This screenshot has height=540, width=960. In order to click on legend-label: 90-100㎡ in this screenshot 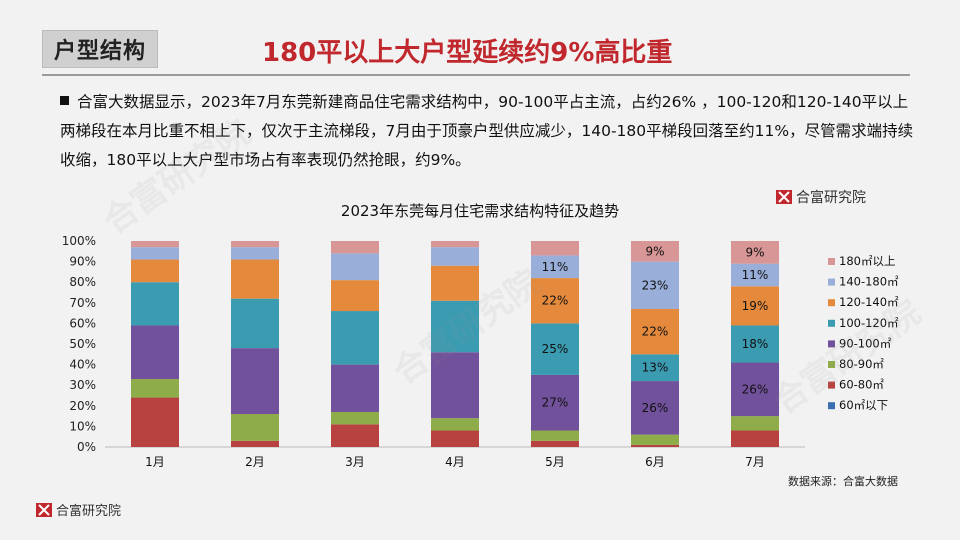, I will do `click(865, 343)`.